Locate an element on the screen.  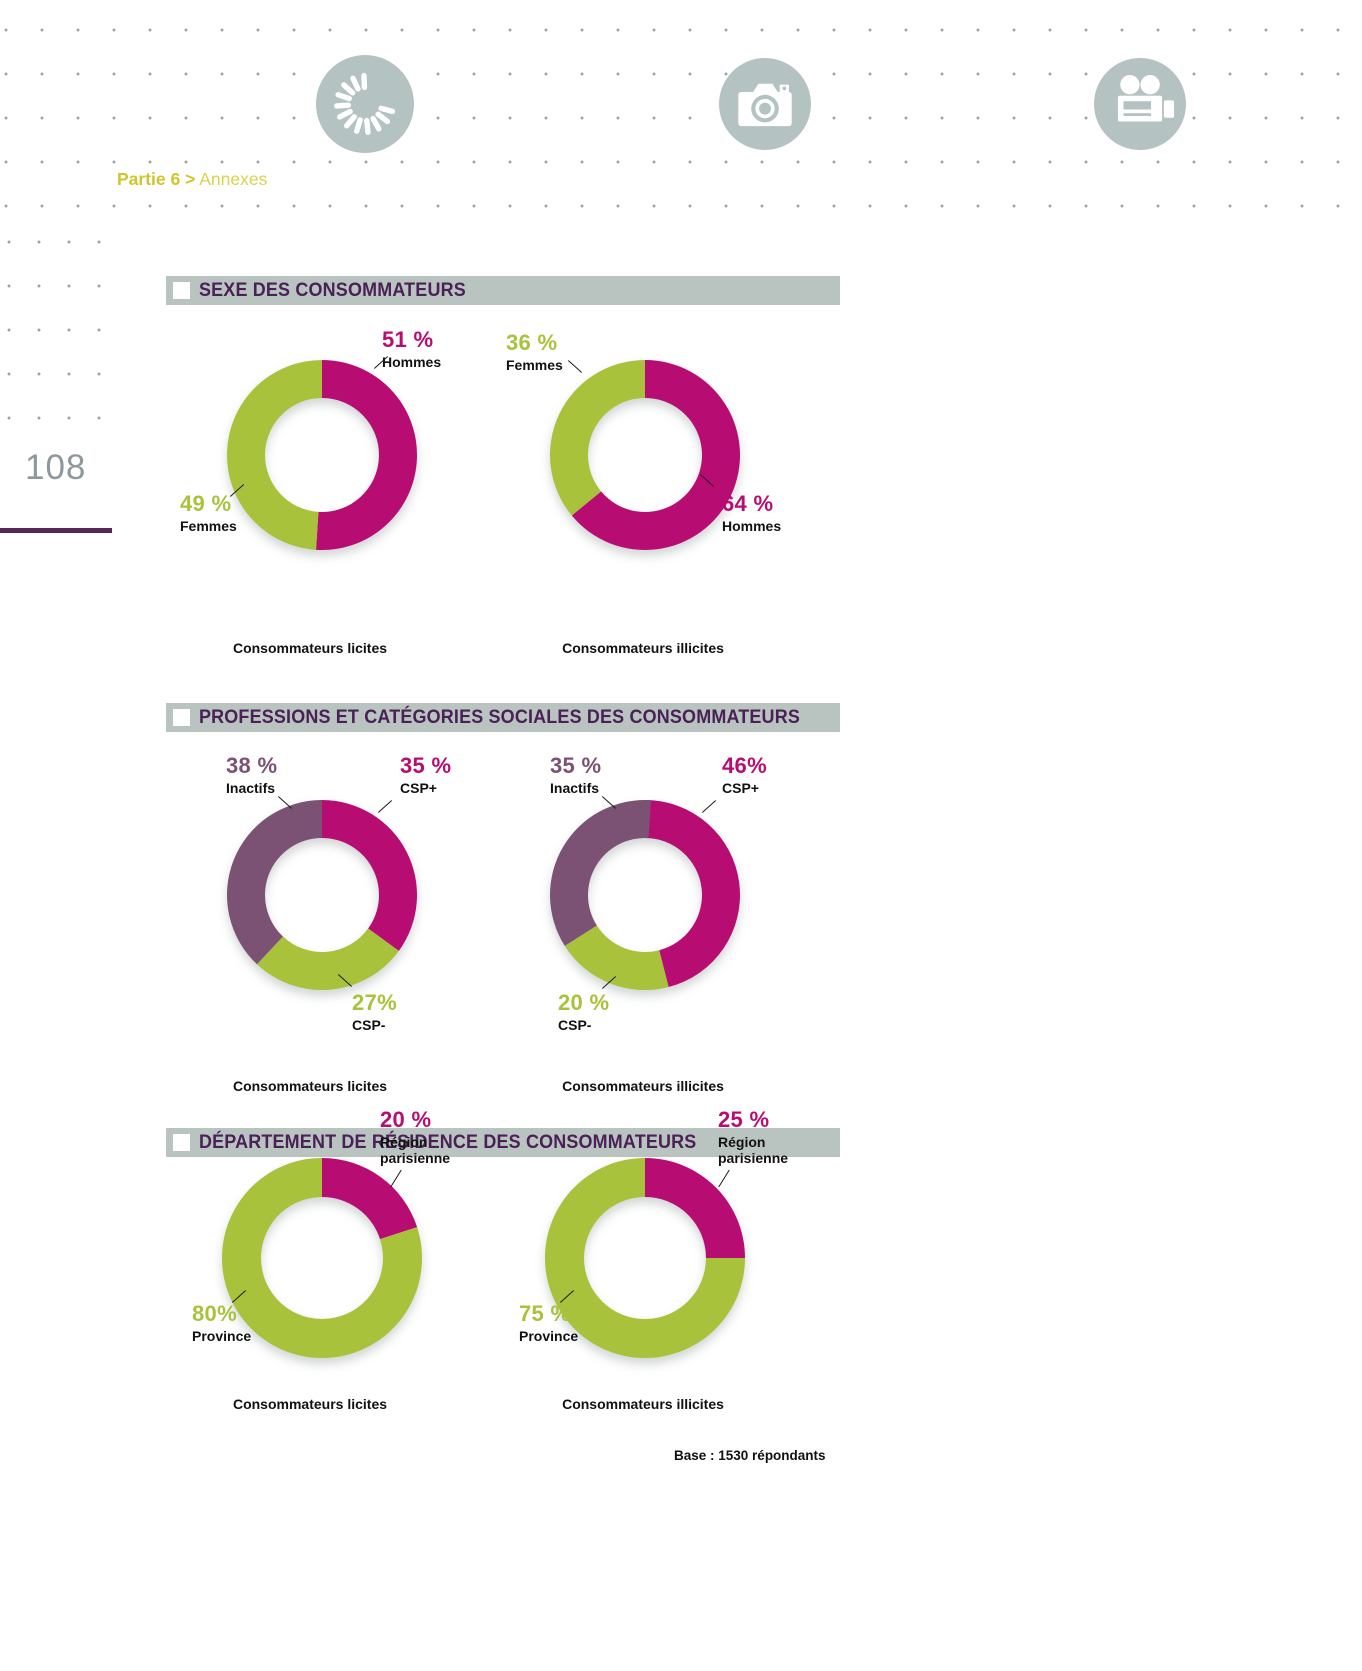
breadcrumb: Partie 6 > Annexes is located at coordinates (192, 179).